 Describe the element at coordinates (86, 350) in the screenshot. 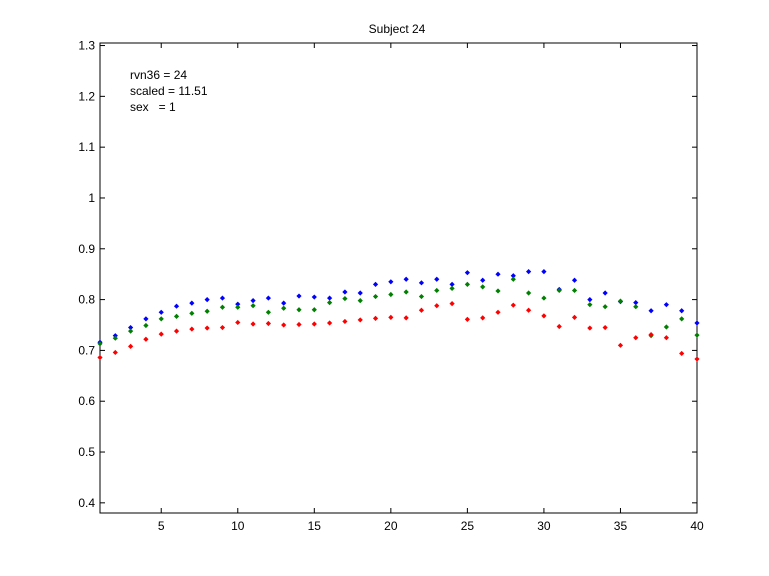

I see `y-tick-label: 0.7` at that location.